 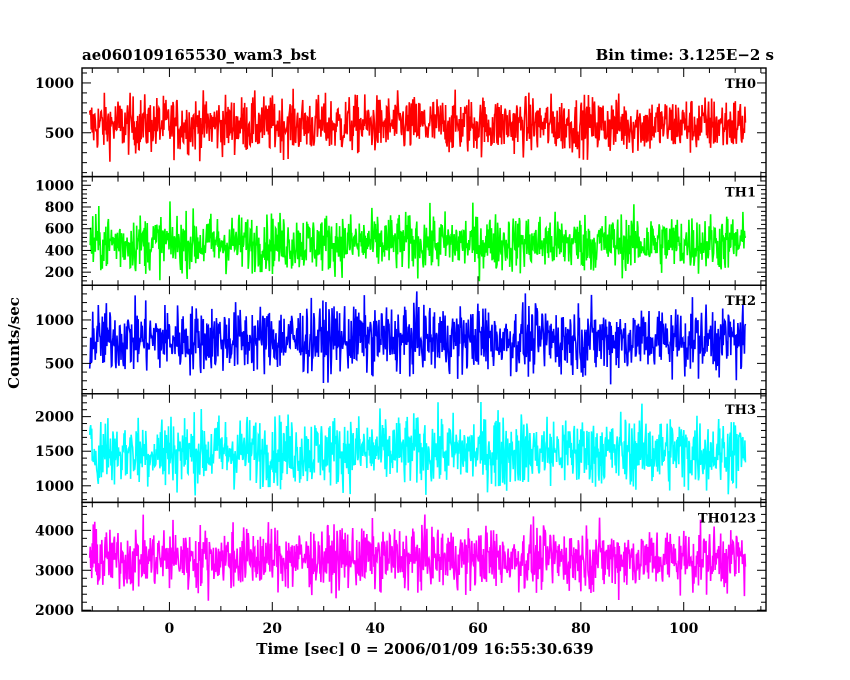 I want to click on panel-th1: 200 400 600 800 1000 TH1, so click(x=401, y=230).